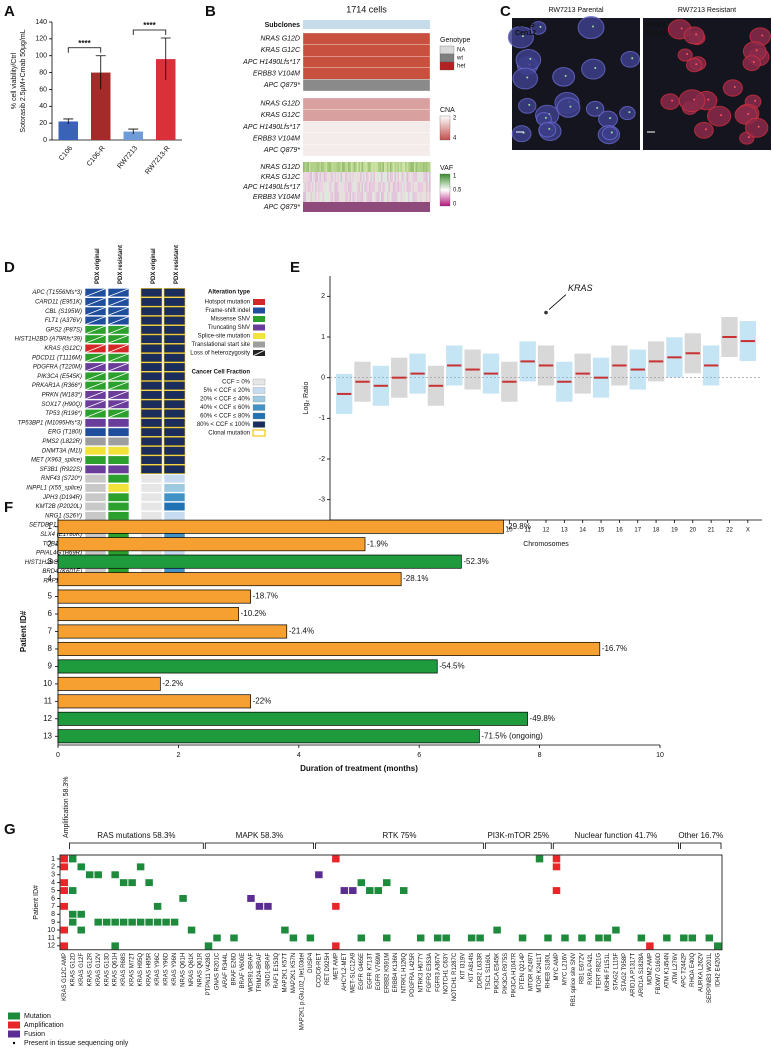 The image size is (773, 1050). What do you see at coordinates (396, 973) in the screenshot?
I see `gene-label: ERBB4 K136N` at bounding box center [396, 973].